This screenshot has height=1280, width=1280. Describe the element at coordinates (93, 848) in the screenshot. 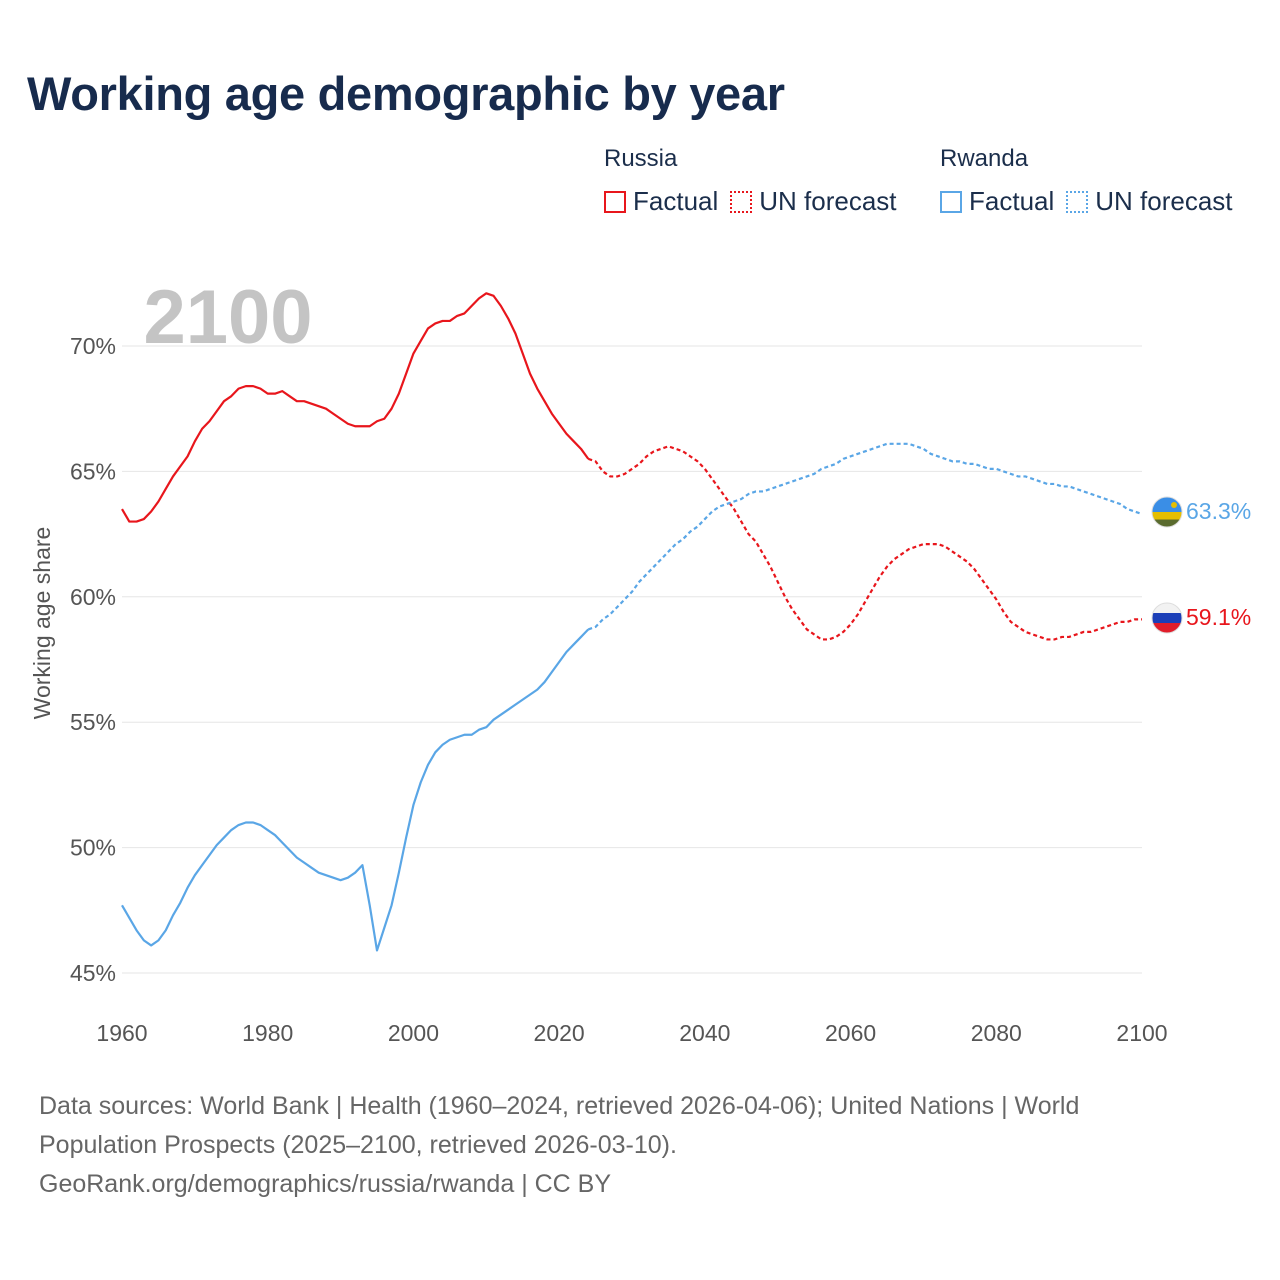

I see `y-tick-label: 50%` at that location.